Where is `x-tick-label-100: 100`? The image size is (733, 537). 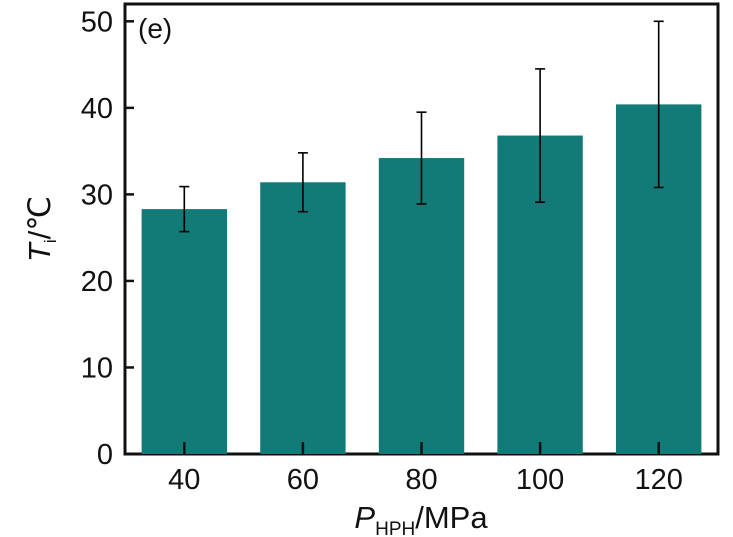 x-tick-label-100: 100 is located at coordinates (540, 480).